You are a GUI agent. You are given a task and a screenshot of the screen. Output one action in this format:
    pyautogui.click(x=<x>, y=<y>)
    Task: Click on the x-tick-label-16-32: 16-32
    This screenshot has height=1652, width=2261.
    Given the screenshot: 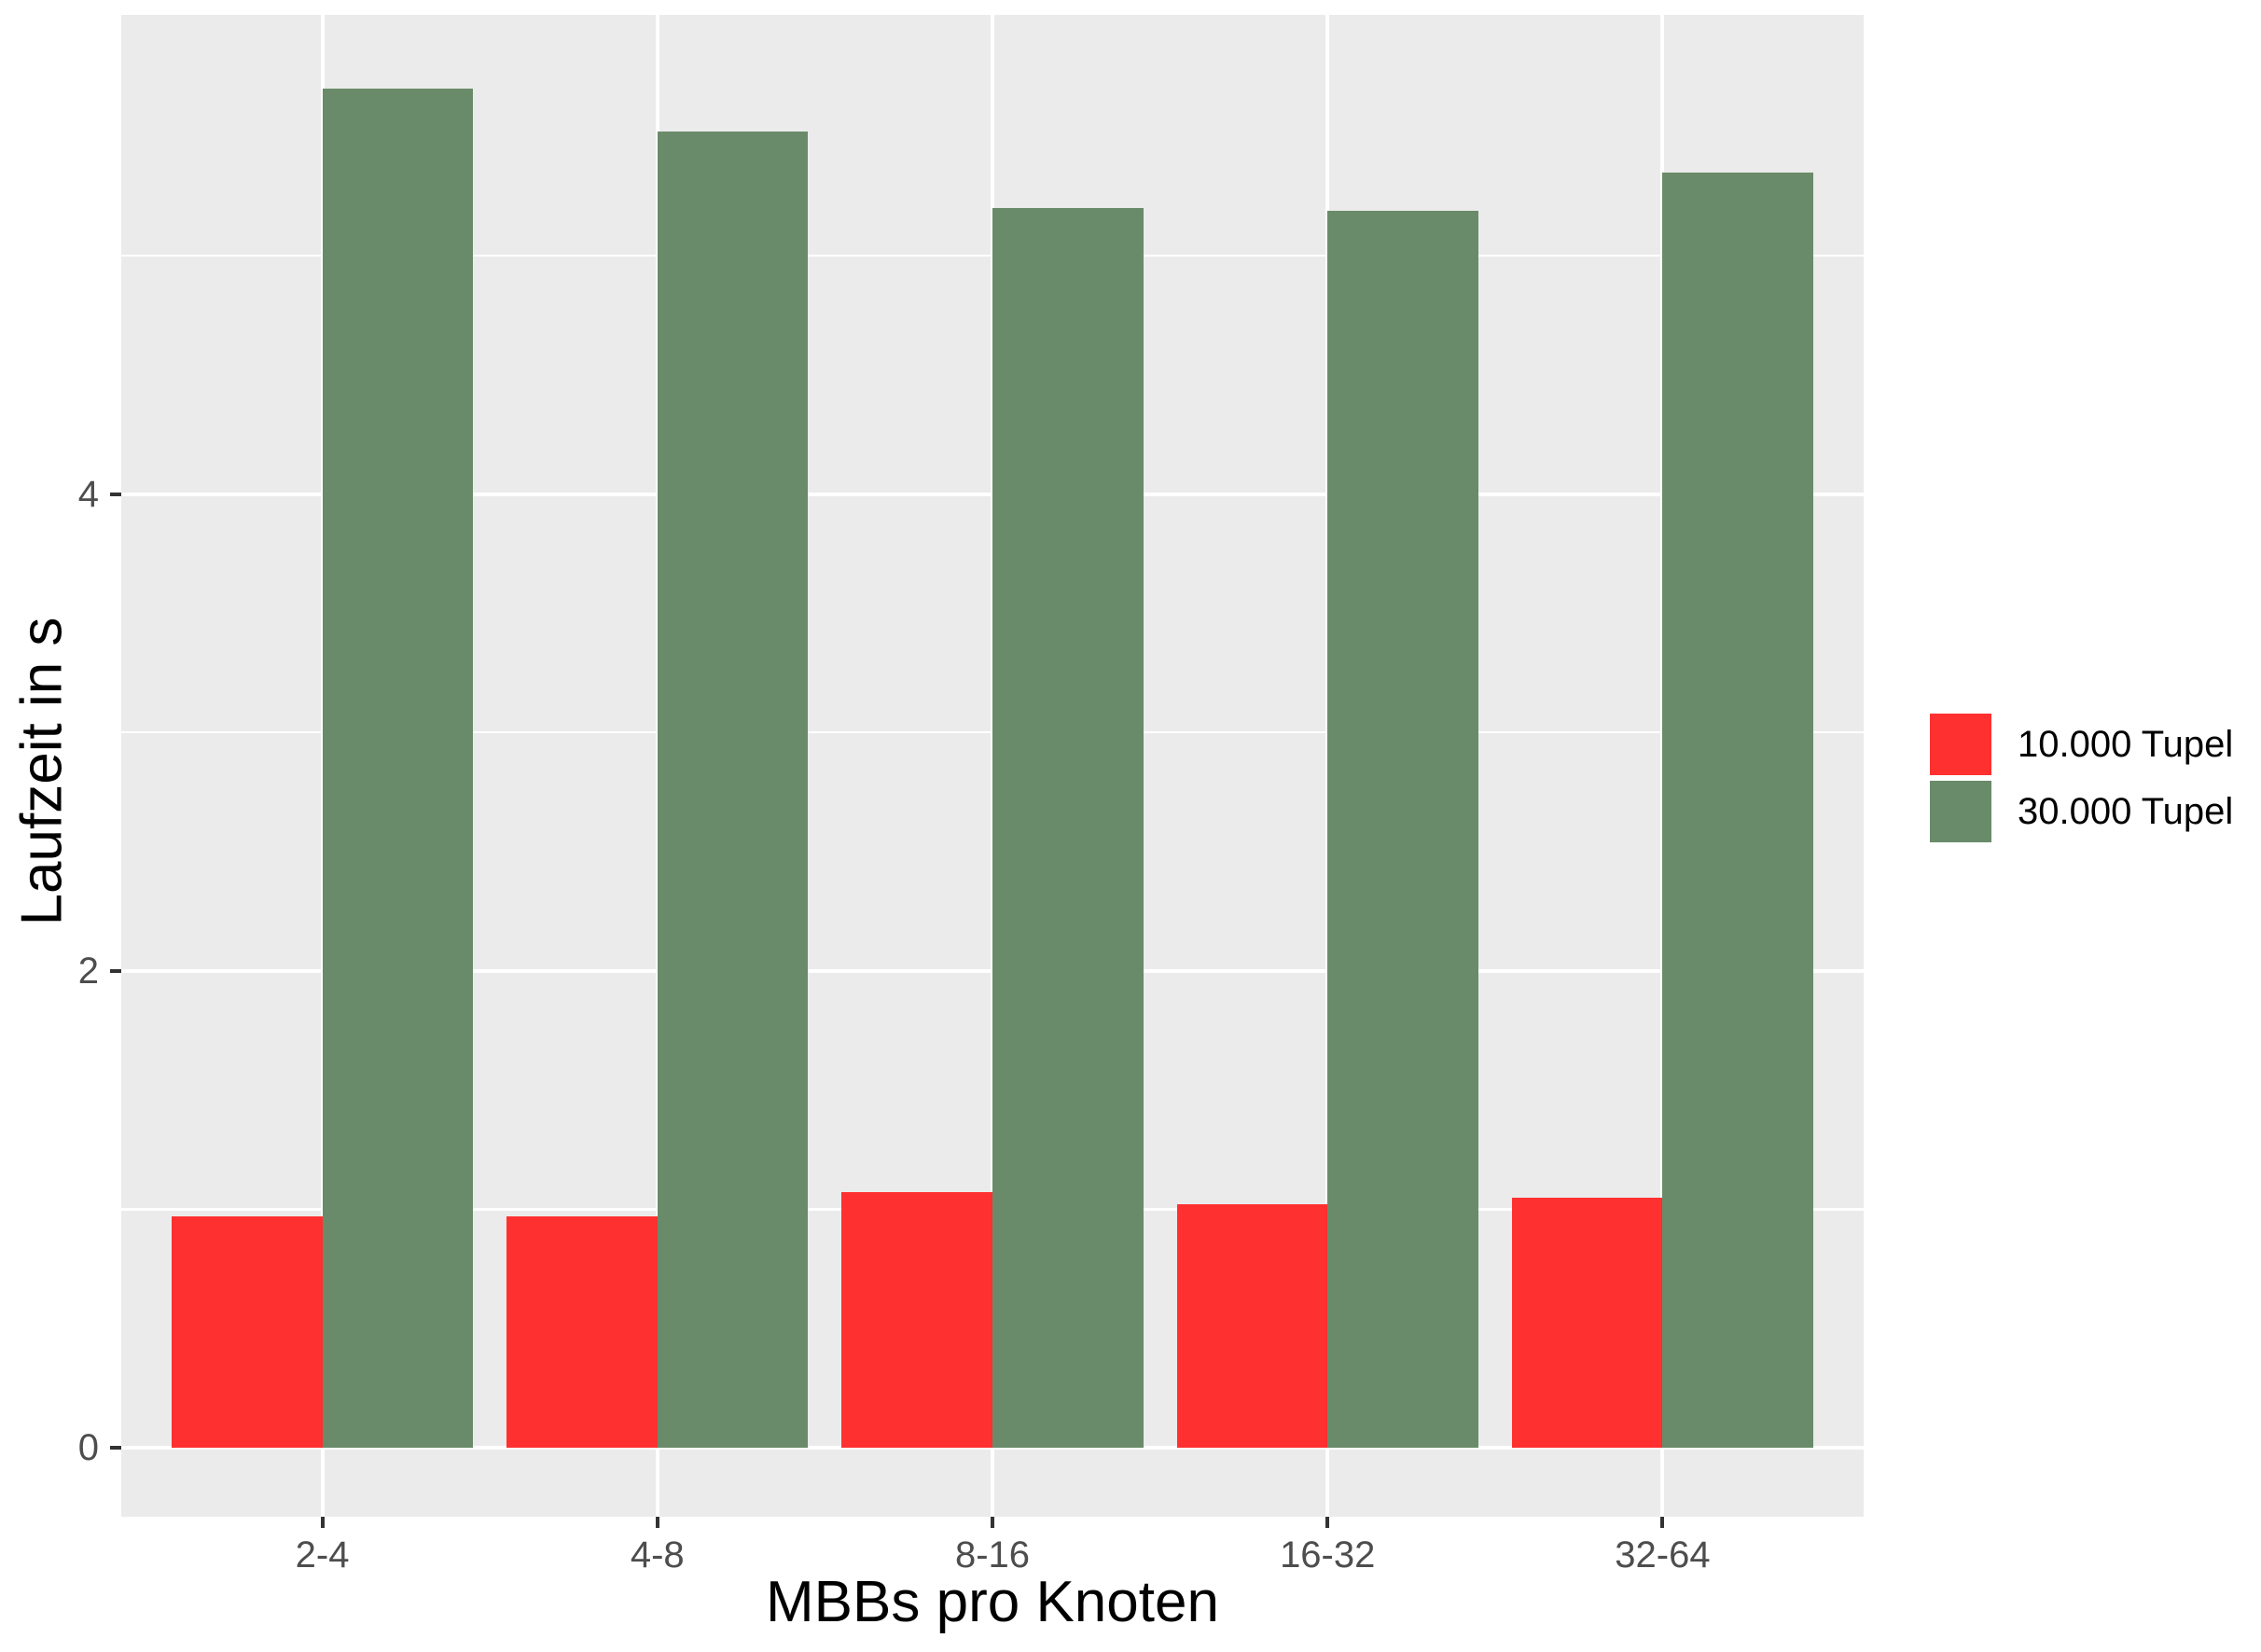 What is the action you would take?
    pyautogui.click(x=1328, y=1555)
    